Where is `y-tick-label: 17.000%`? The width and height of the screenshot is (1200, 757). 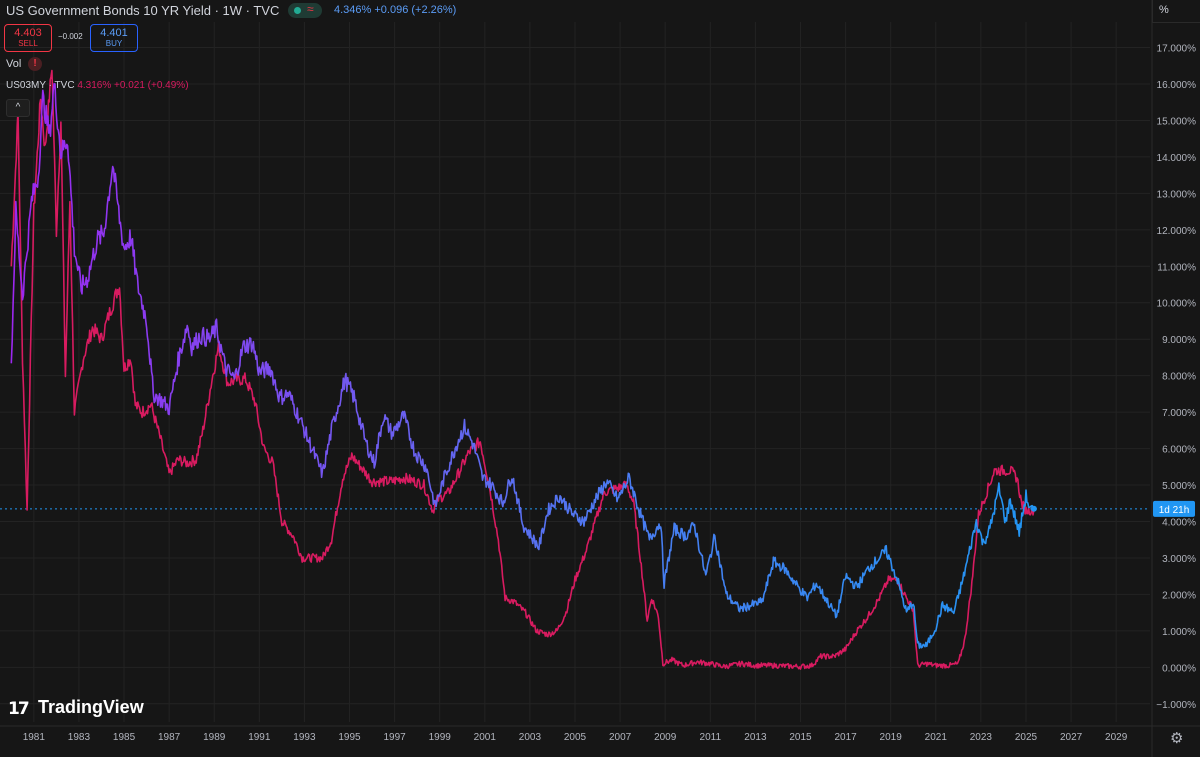
y-tick-label: 17.000% is located at coordinates (1177, 49).